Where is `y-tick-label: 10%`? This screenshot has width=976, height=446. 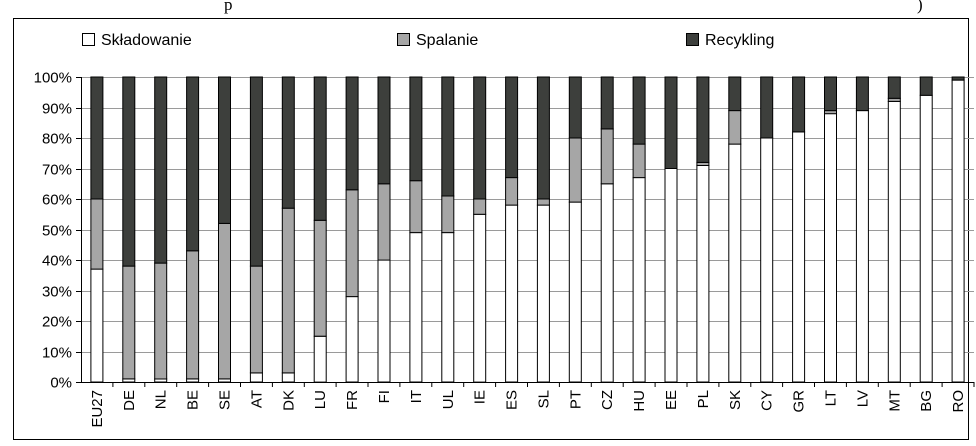 y-tick-label: 10% is located at coordinates (57, 353).